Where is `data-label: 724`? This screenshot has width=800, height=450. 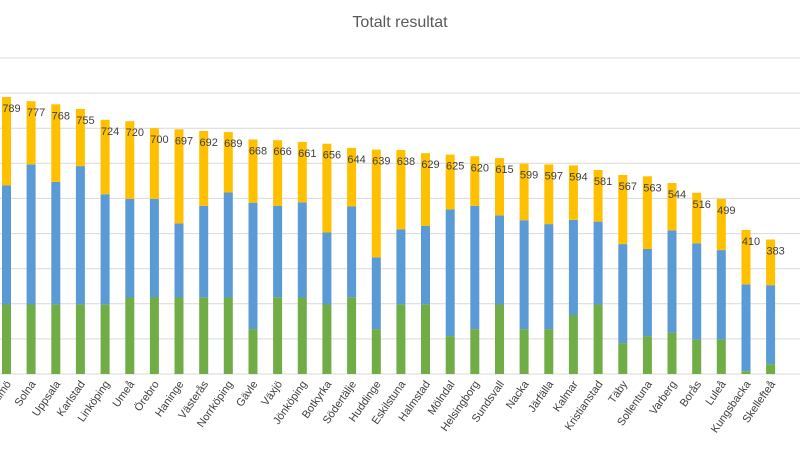 data-label: 724 is located at coordinates (110, 132).